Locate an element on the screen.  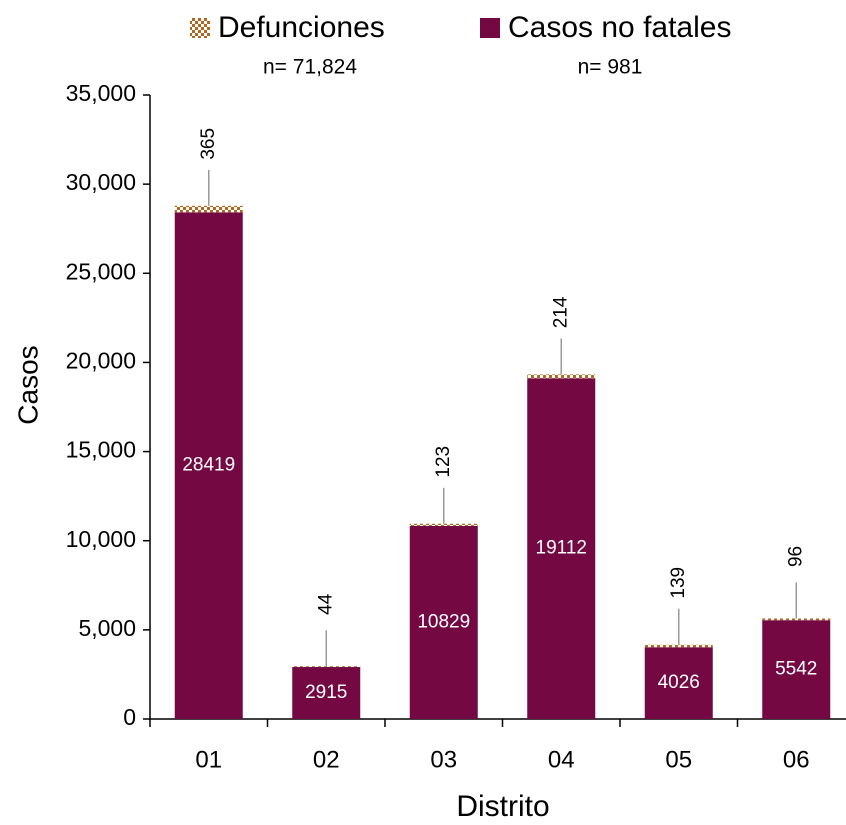
value-label: 123 is located at coordinates (443, 462).